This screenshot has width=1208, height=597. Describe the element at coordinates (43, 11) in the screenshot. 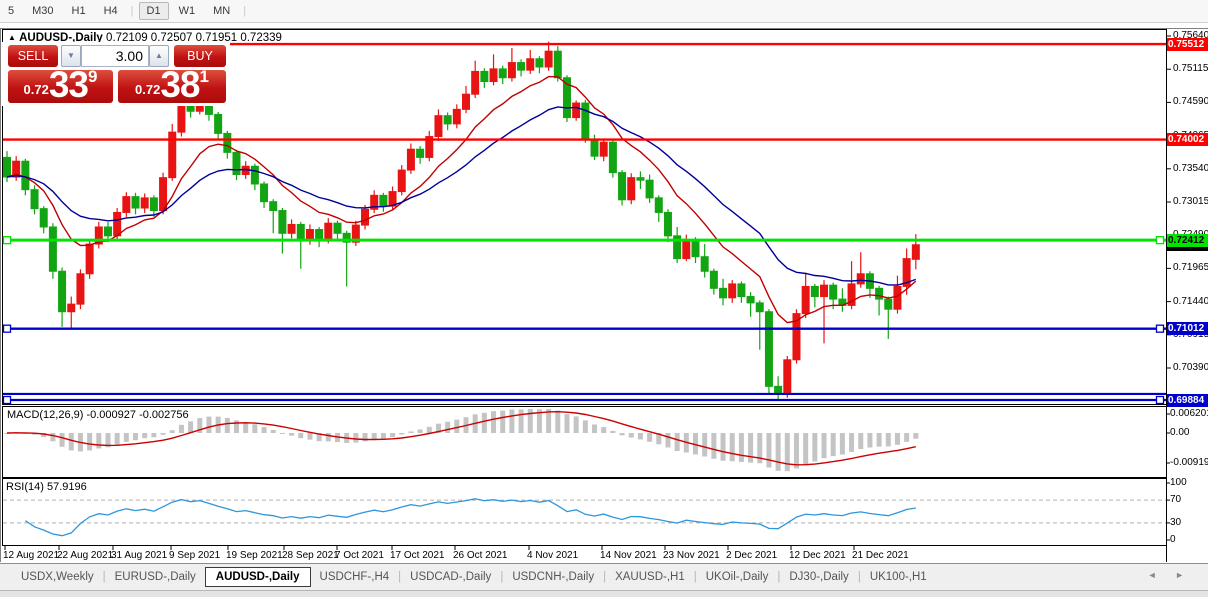

I see `timeframe-button-m30: M30` at that location.